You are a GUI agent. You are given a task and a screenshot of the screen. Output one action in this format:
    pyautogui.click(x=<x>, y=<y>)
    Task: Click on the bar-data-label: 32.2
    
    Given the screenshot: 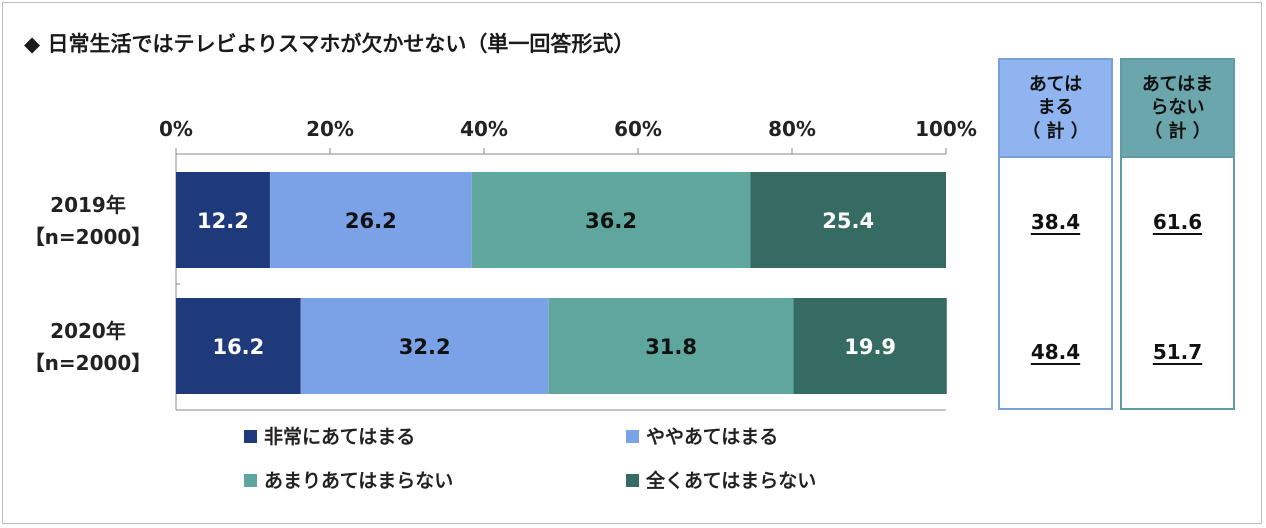 What is the action you would take?
    pyautogui.click(x=425, y=347)
    